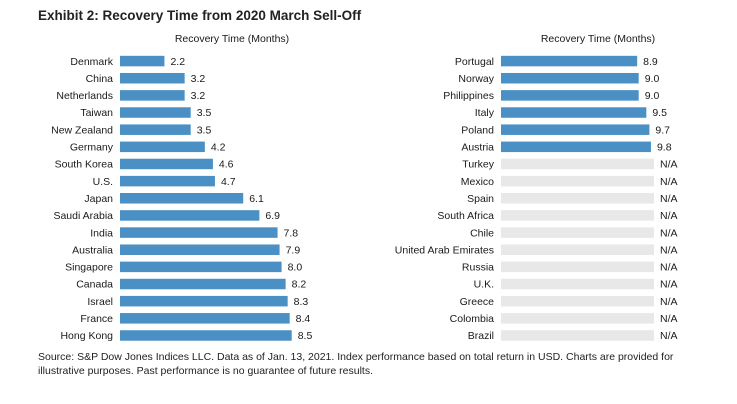 The image size is (737, 404). Describe the element at coordinates (664, 148) in the screenshot. I see `right-value-label: 9.8` at that location.